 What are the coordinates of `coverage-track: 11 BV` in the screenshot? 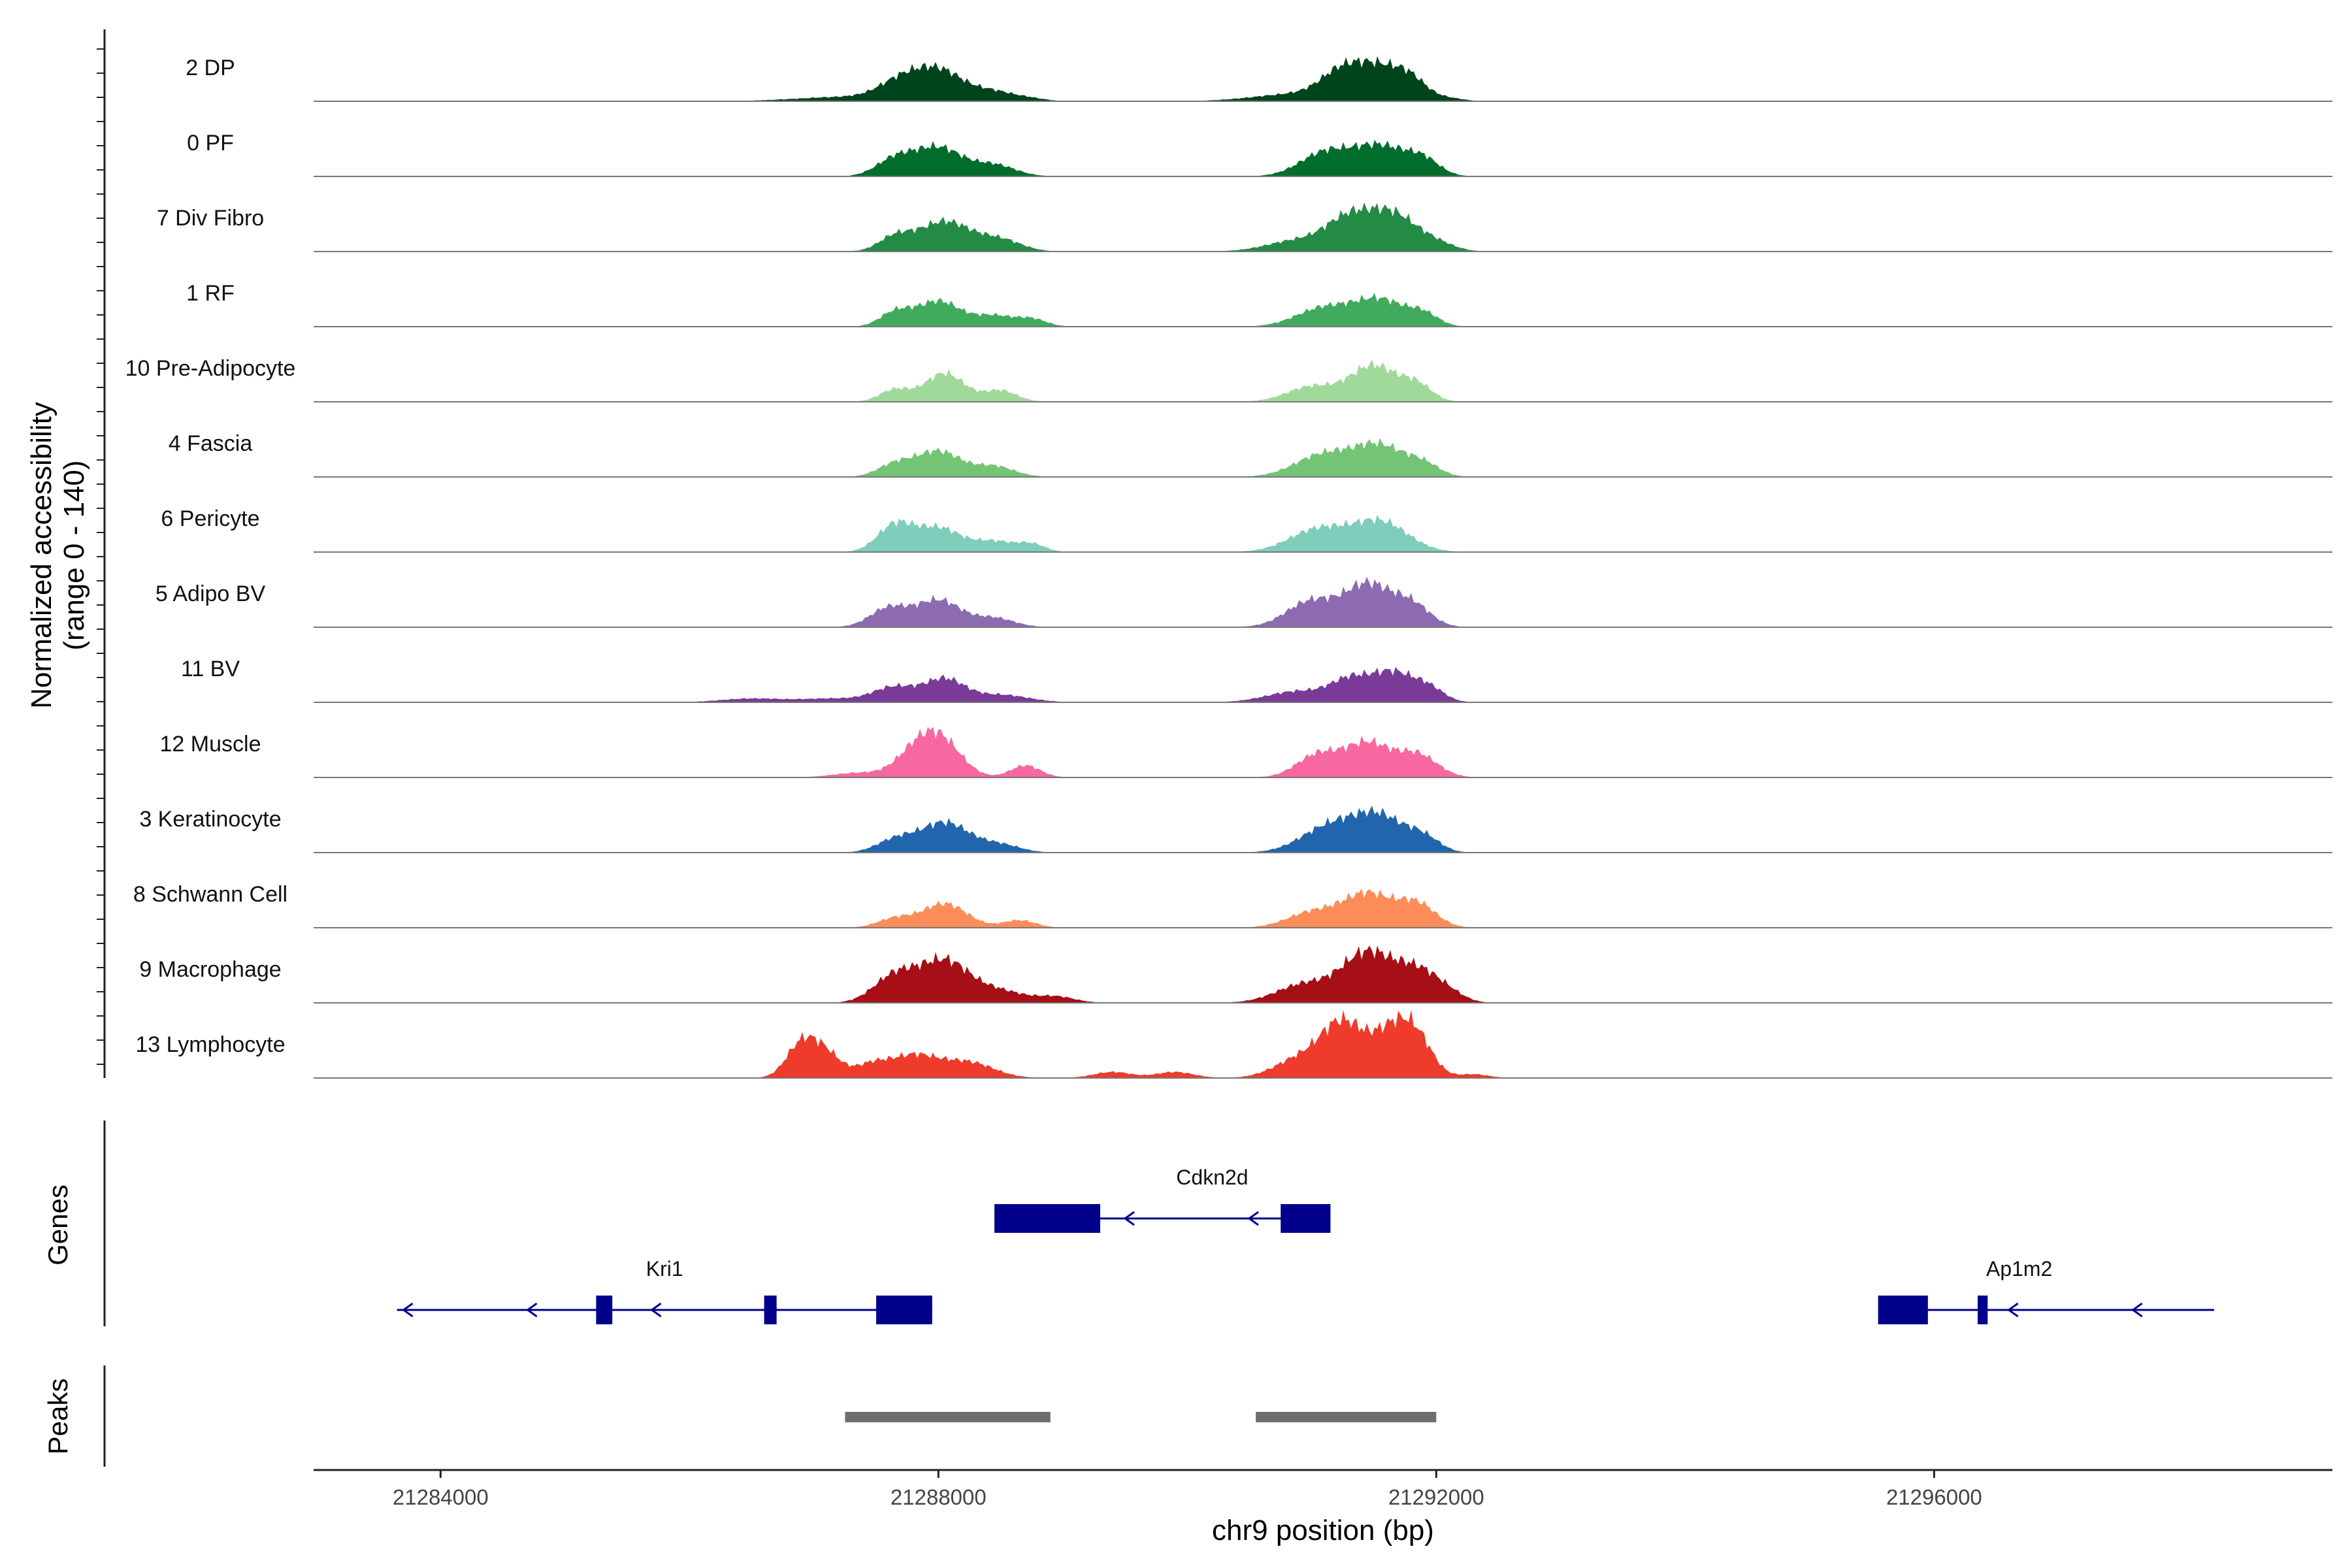 It's located at (1256, 680).